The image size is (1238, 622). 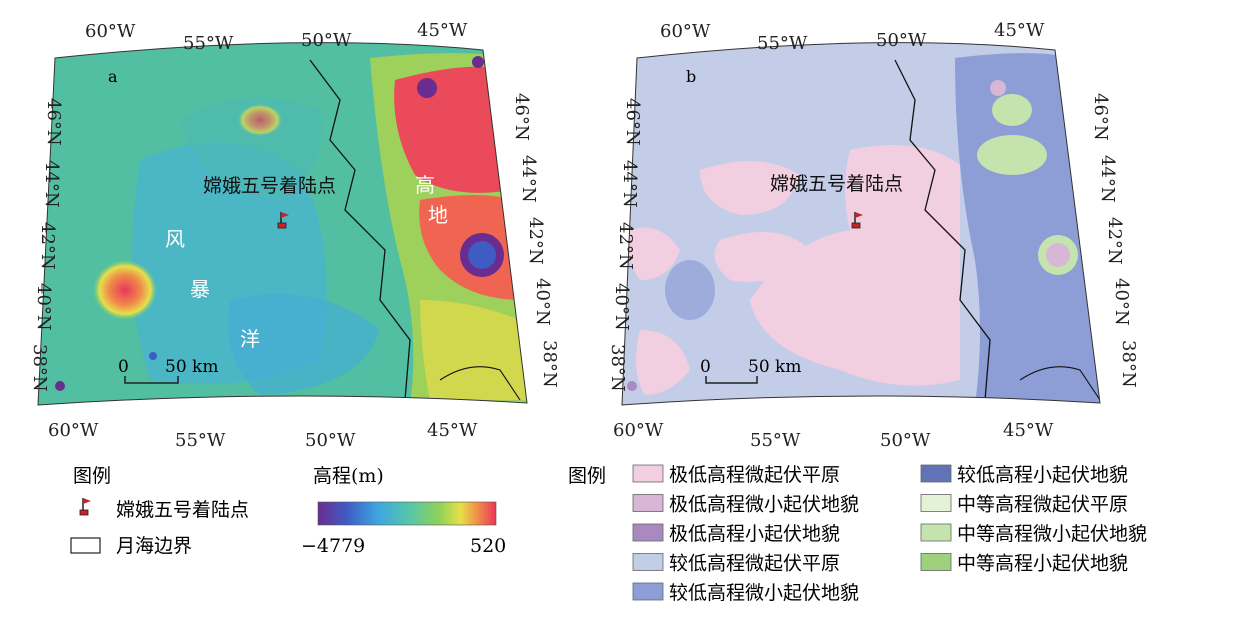 I want to click on lat-left-b-1: 46°N, so click(x=632, y=122).